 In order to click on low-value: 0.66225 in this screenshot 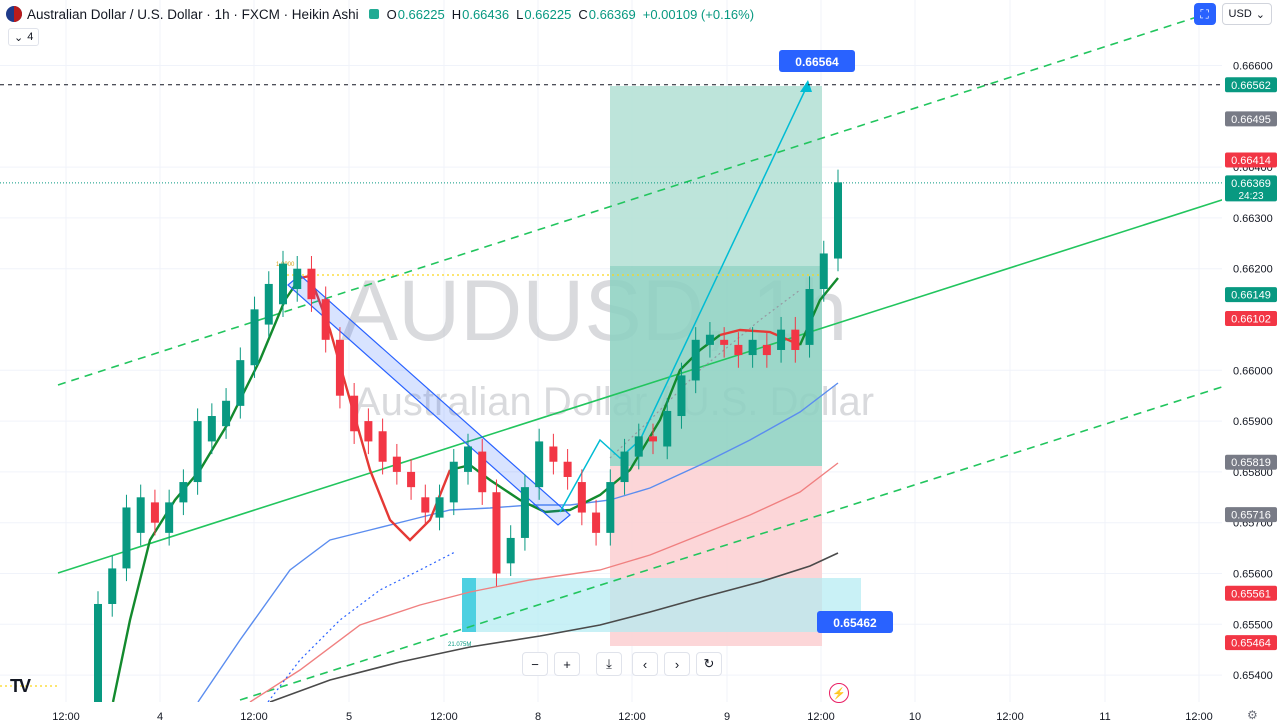, I will do `click(548, 14)`.